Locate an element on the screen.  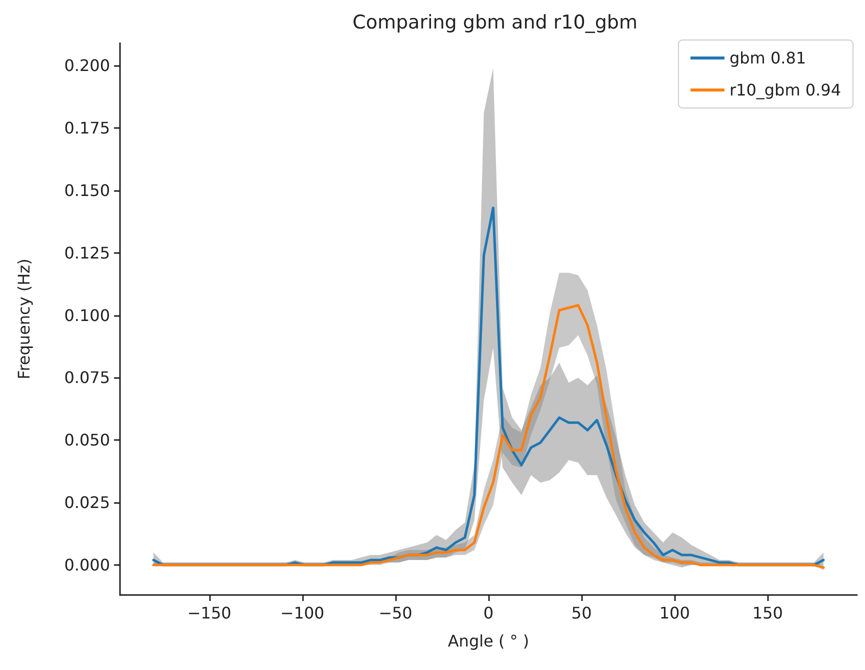
y-tick-label: 0.100 is located at coordinates (87, 315).